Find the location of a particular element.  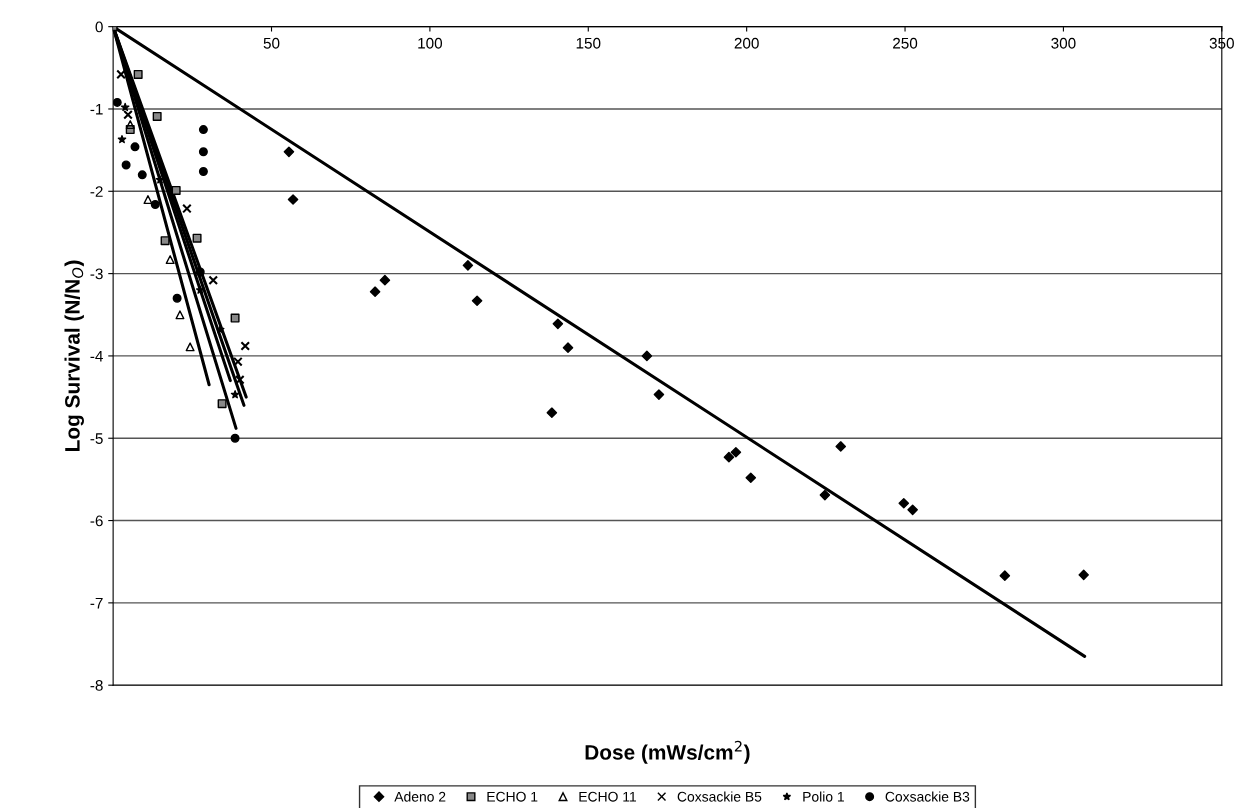

y-tick-label: -8 is located at coordinates (96, 685).